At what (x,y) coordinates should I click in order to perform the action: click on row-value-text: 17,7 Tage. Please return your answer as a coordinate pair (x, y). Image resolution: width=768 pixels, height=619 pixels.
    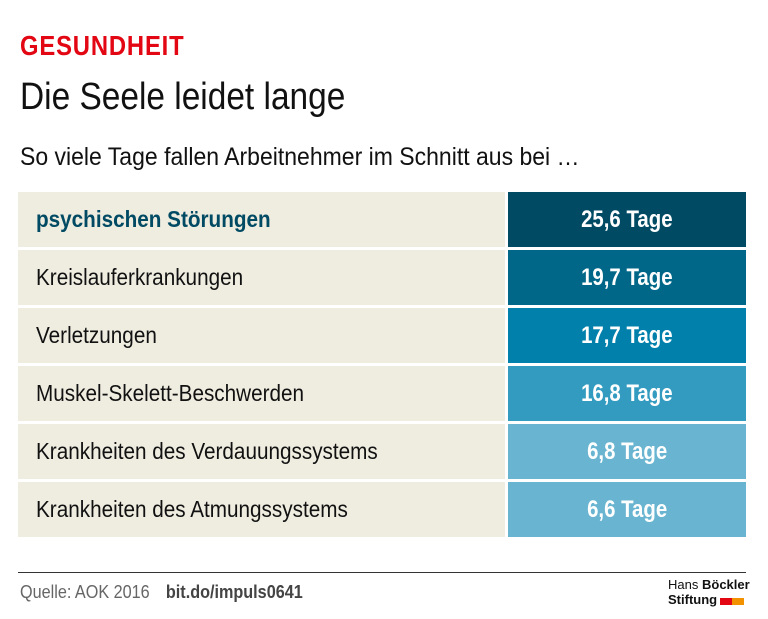
    Looking at the image, I should click on (627, 335).